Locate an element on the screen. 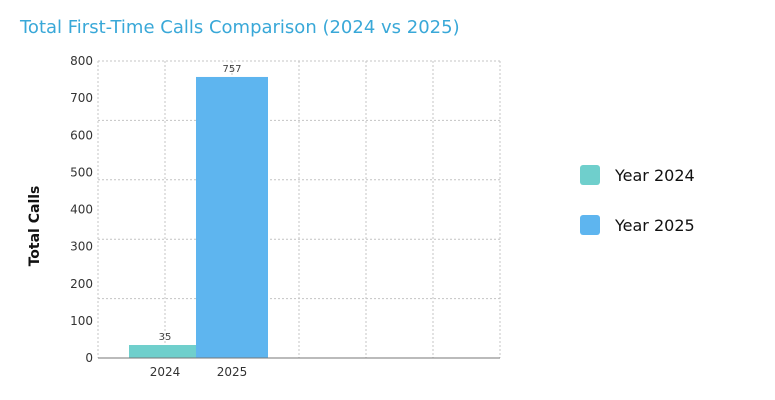 The image size is (775, 400). y-tick-label: 100 is located at coordinates (81, 321).